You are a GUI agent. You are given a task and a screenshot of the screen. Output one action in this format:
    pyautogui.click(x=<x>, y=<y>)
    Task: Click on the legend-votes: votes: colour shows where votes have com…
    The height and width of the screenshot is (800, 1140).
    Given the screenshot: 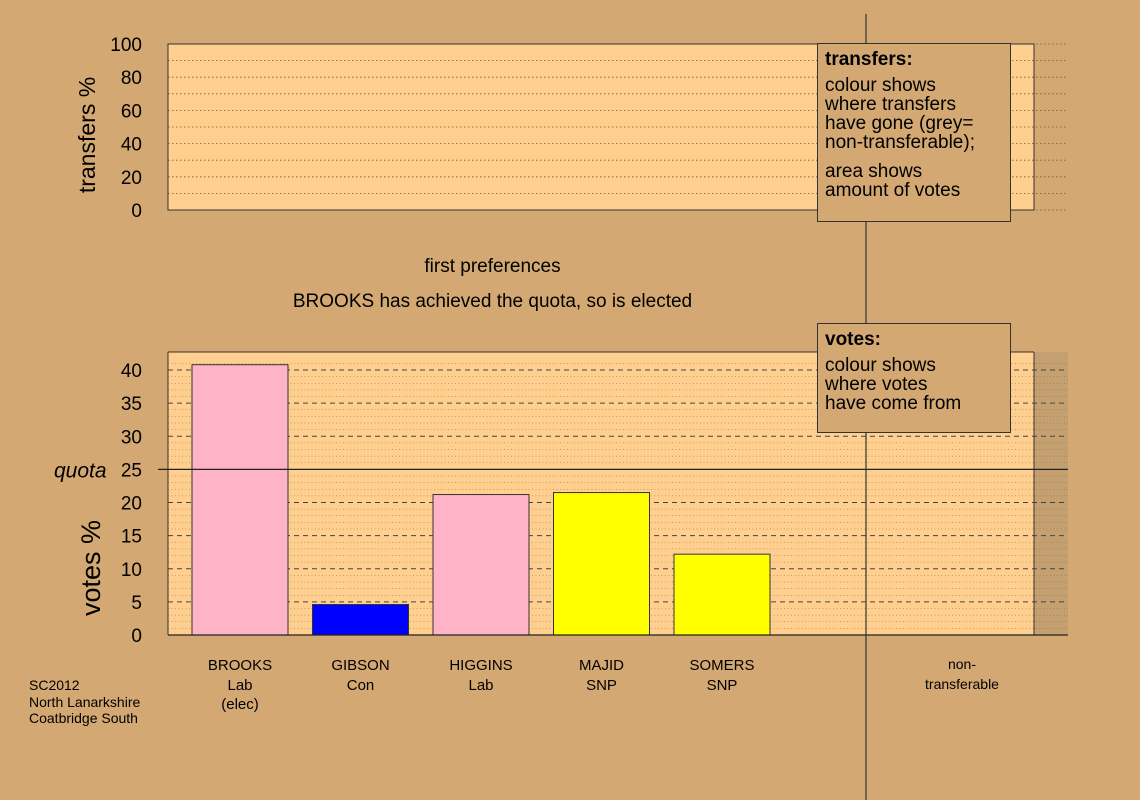 What is the action you would take?
    pyautogui.click(x=914, y=378)
    